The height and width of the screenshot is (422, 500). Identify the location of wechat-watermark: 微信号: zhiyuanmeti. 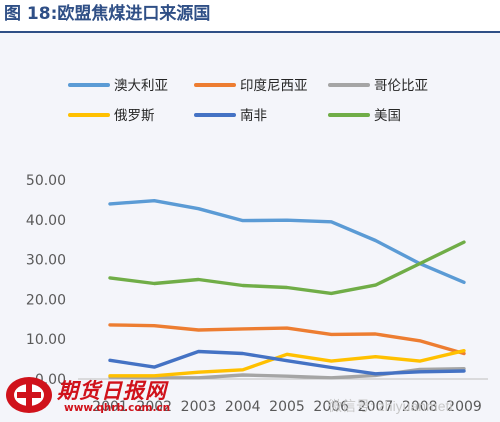
(390, 406).